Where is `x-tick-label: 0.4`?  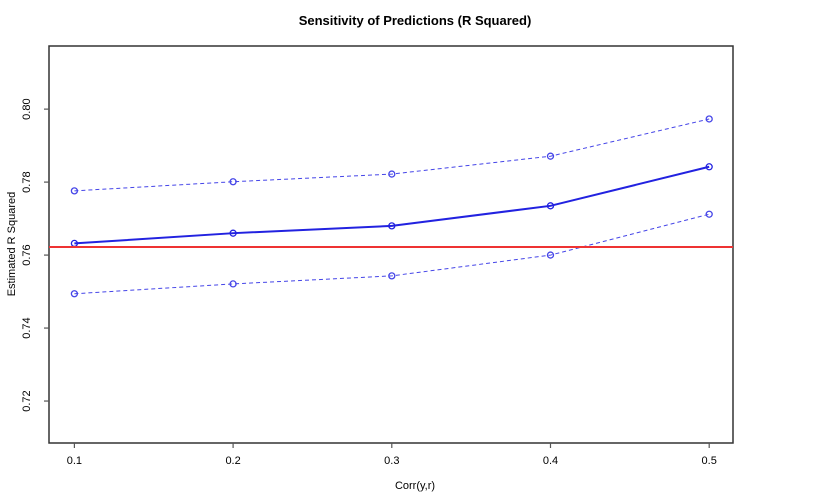 x-tick-label: 0.4 is located at coordinates (550, 461).